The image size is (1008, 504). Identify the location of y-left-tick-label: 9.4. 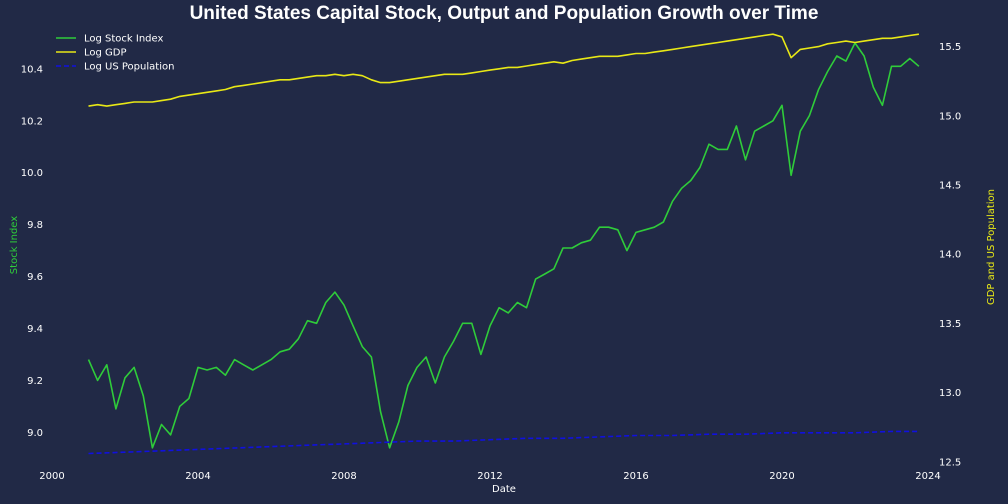
(35, 329).